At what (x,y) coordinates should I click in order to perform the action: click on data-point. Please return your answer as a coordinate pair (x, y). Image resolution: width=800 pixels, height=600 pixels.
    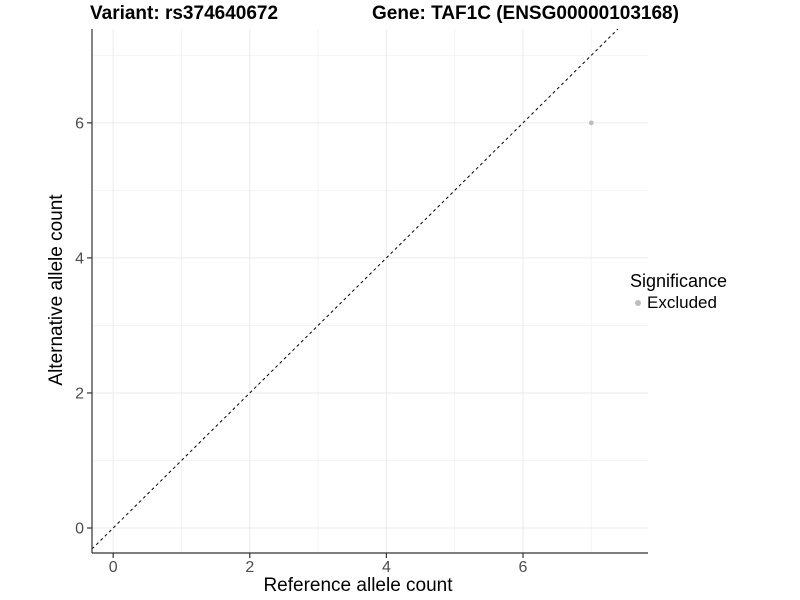
    Looking at the image, I should click on (591, 123).